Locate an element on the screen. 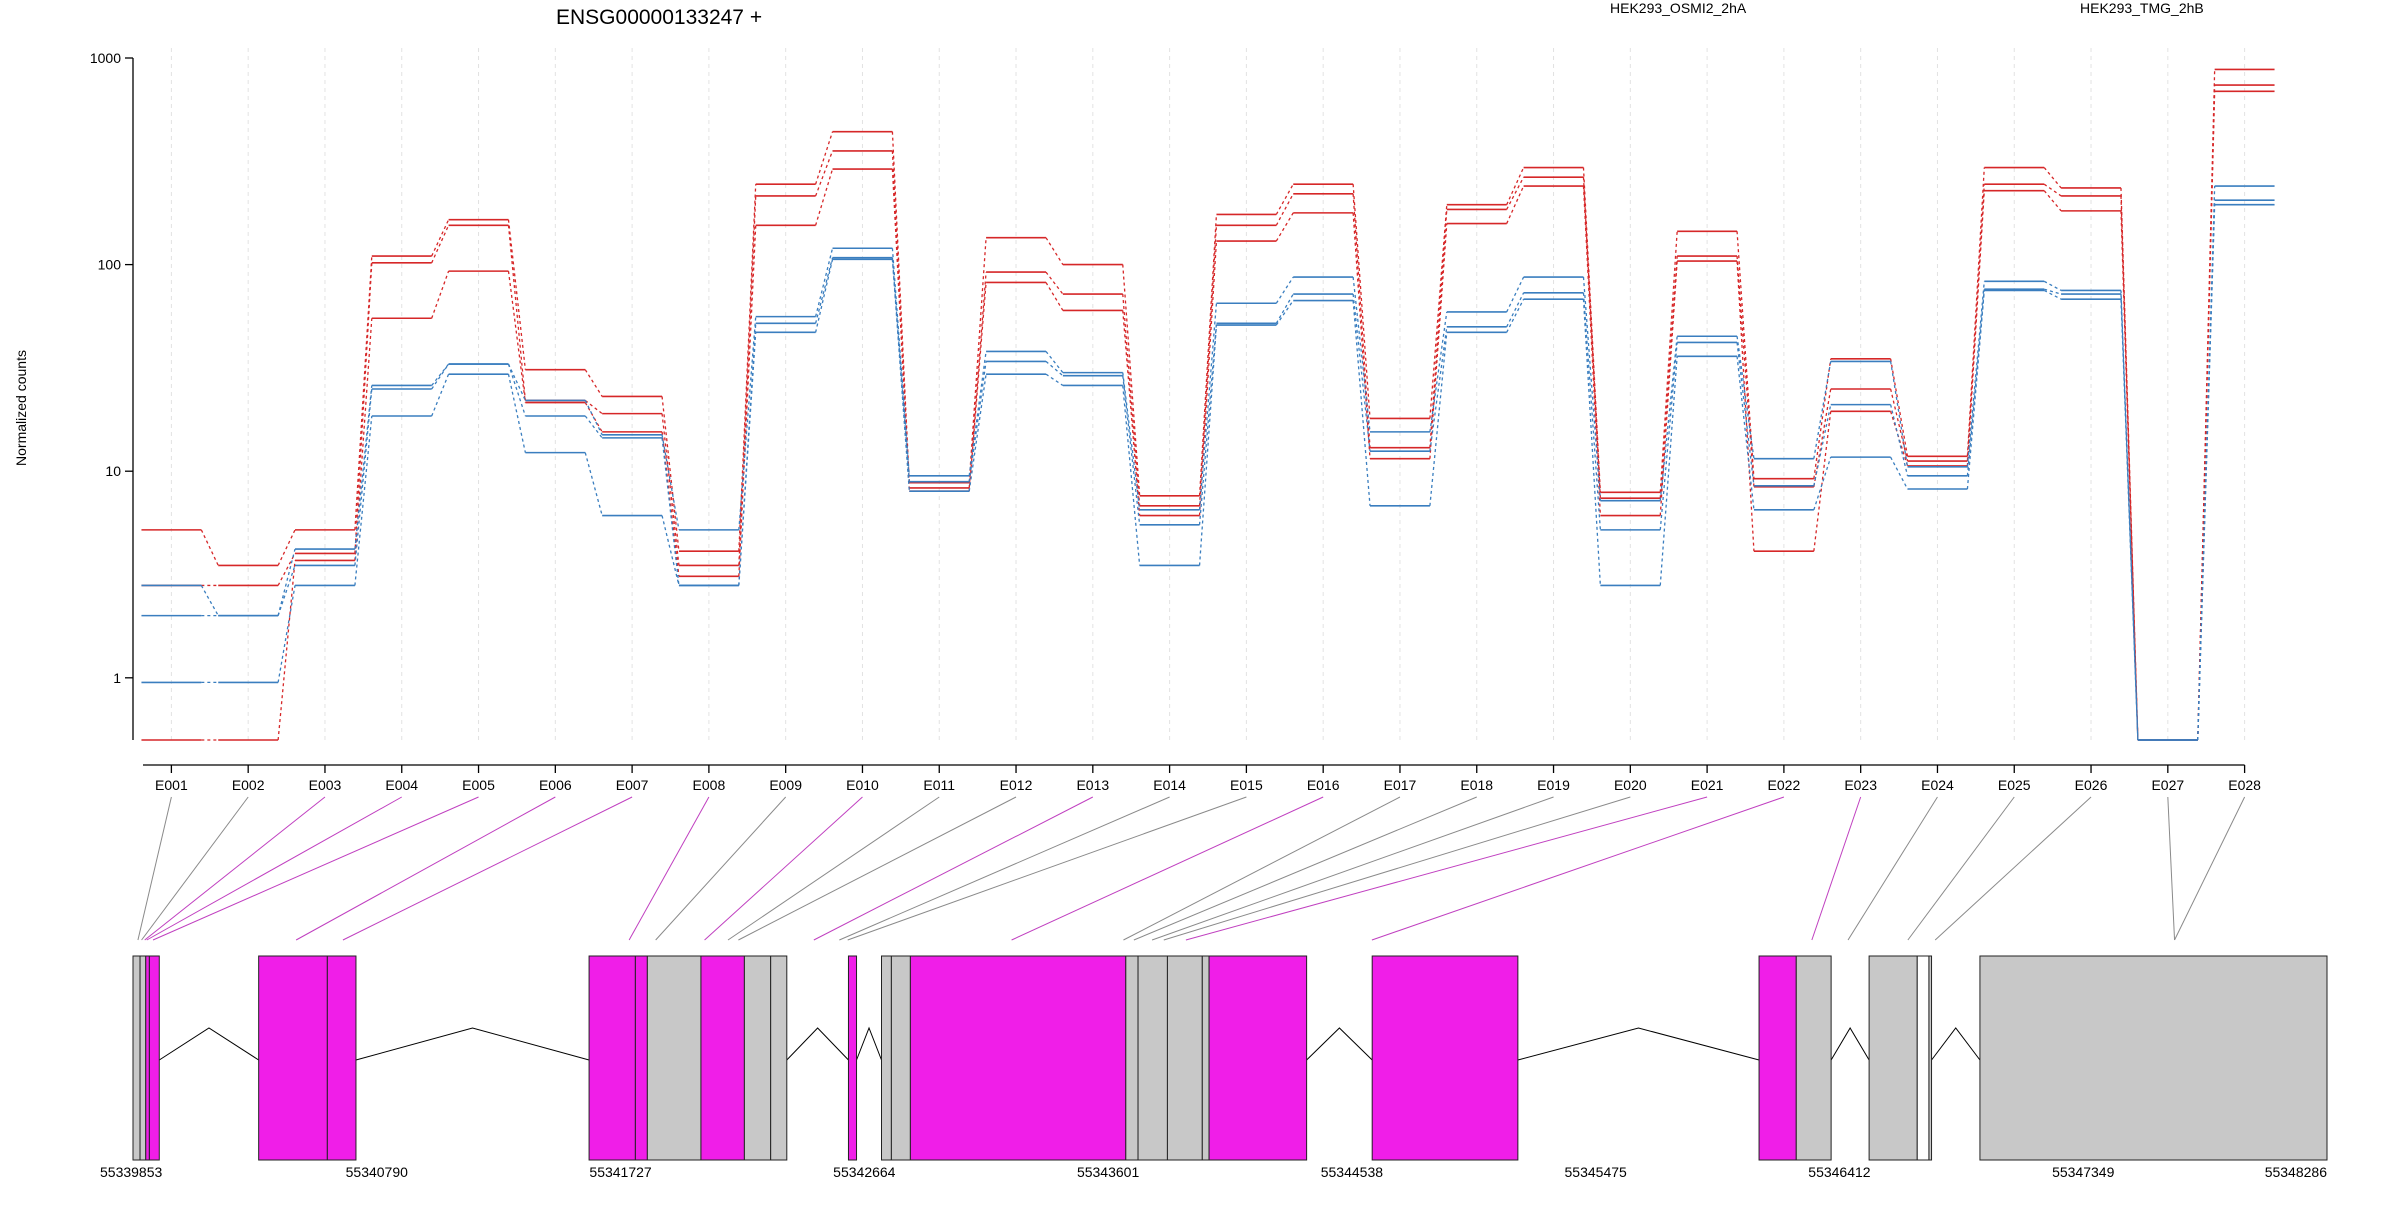 Image resolution: width=2400 pixels, height=1205 pixels. x-tick-label-E018: E018 is located at coordinates (1476, 785).